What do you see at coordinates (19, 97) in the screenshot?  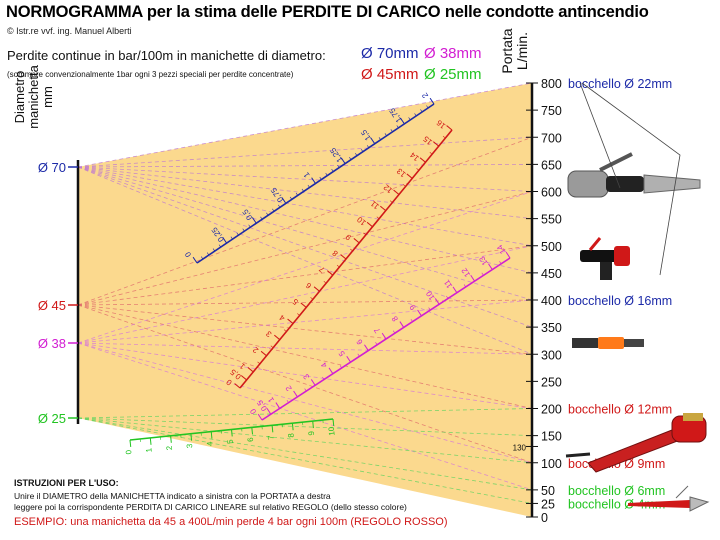 I see `left-axis-title-line1: Diametro` at bounding box center [19, 97].